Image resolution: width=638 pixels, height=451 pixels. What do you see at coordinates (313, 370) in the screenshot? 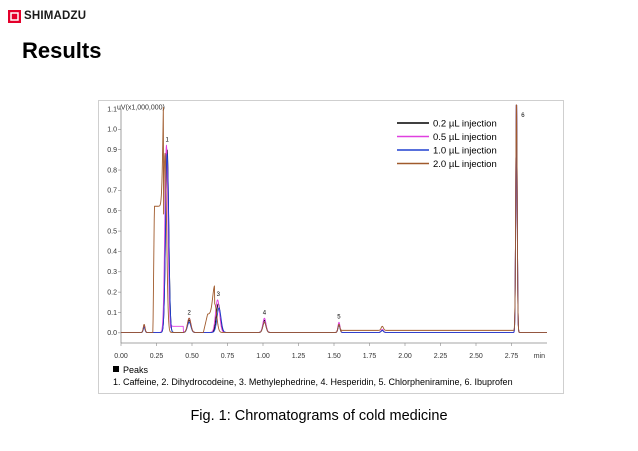
I see `peaks-legend-heading-row: Peaks` at bounding box center [313, 370].